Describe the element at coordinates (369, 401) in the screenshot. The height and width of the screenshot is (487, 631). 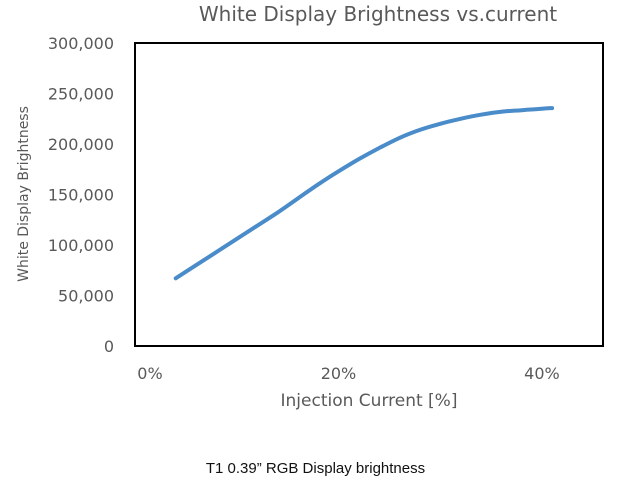
I see `x-axis-label: Injection Current [%]` at that location.